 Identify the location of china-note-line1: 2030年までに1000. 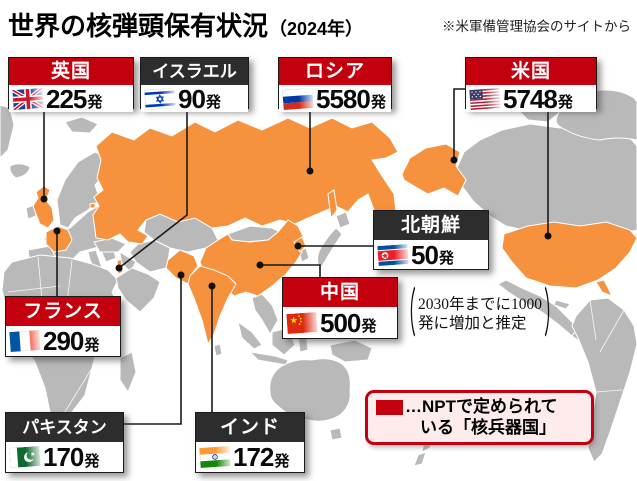
(480, 304).